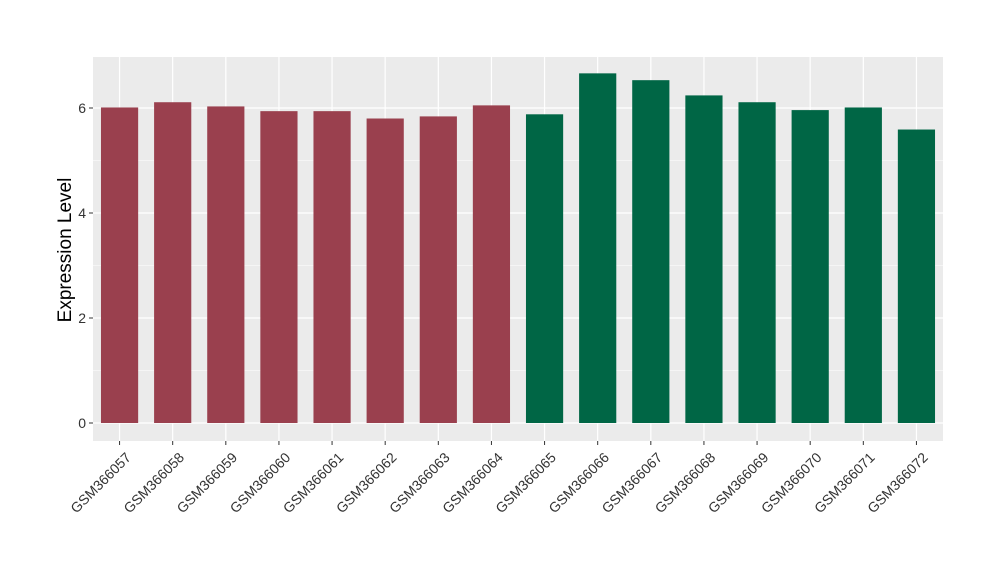 The width and height of the screenshot is (1000, 580). I want to click on bar-gsm366065, so click(544, 269).